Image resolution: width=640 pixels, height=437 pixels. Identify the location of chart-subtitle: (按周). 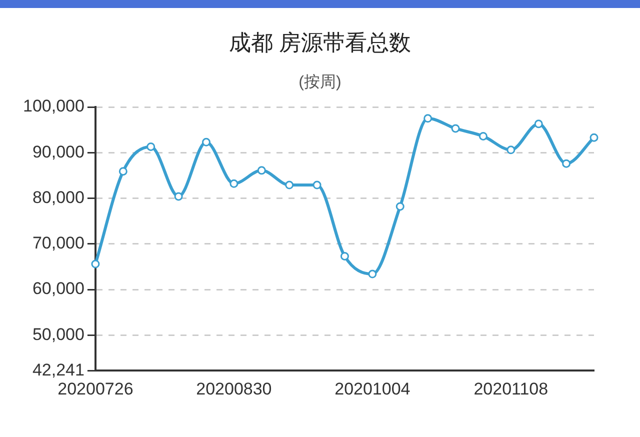
(320, 83).